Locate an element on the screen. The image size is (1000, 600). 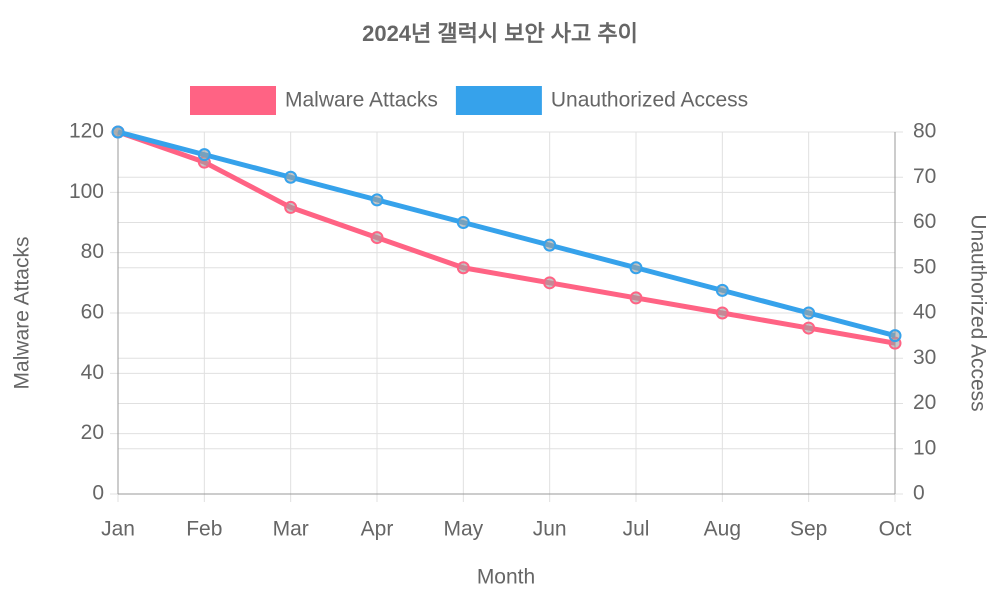
x-tick-label: Jan is located at coordinates (118, 529).